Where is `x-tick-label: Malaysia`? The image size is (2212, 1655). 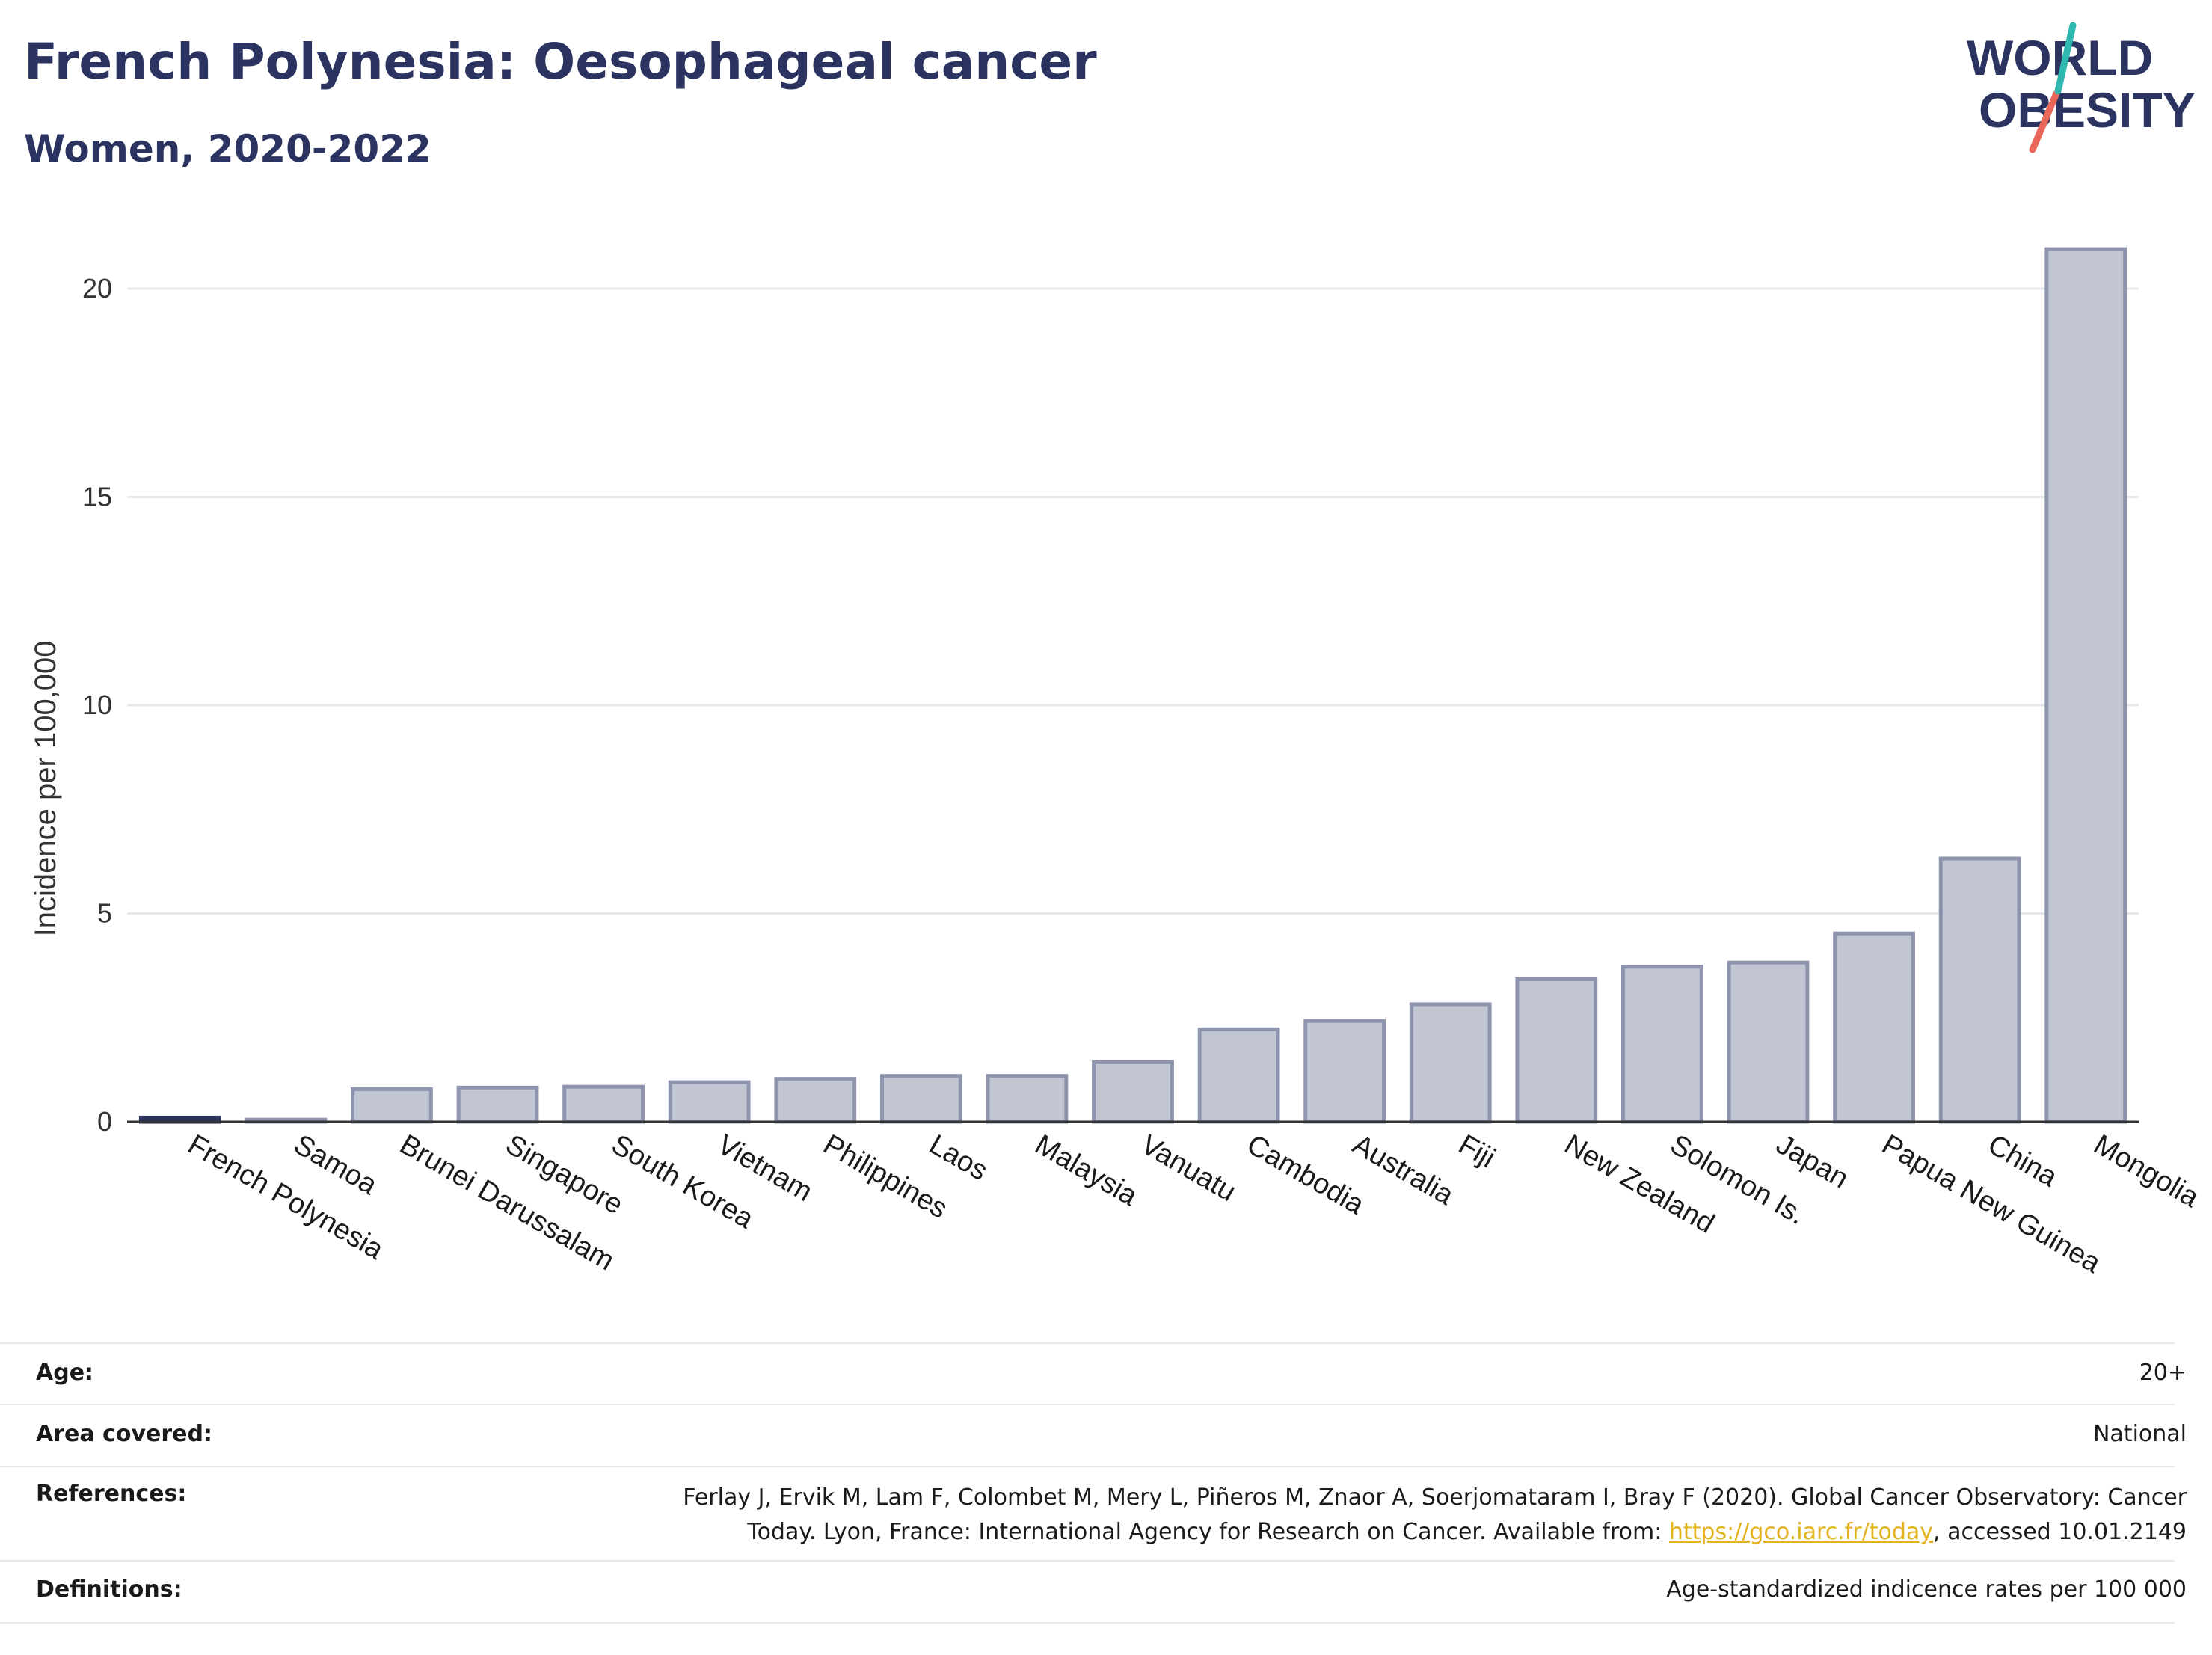 x-tick-label: Malaysia is located at coordinates (1086, 1170).